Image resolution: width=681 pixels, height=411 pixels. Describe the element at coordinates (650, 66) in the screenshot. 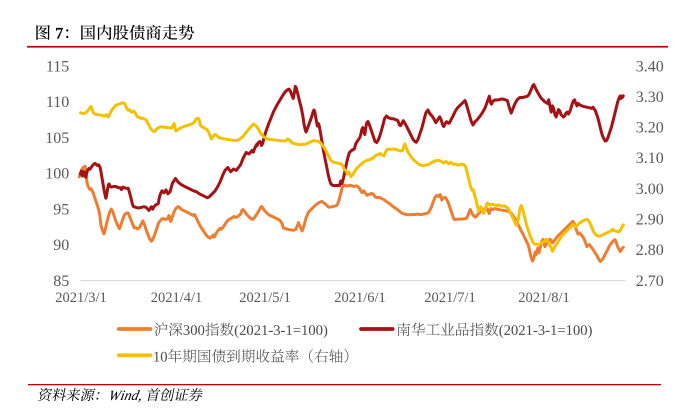

I see `svg-text: 3.40` at that location.